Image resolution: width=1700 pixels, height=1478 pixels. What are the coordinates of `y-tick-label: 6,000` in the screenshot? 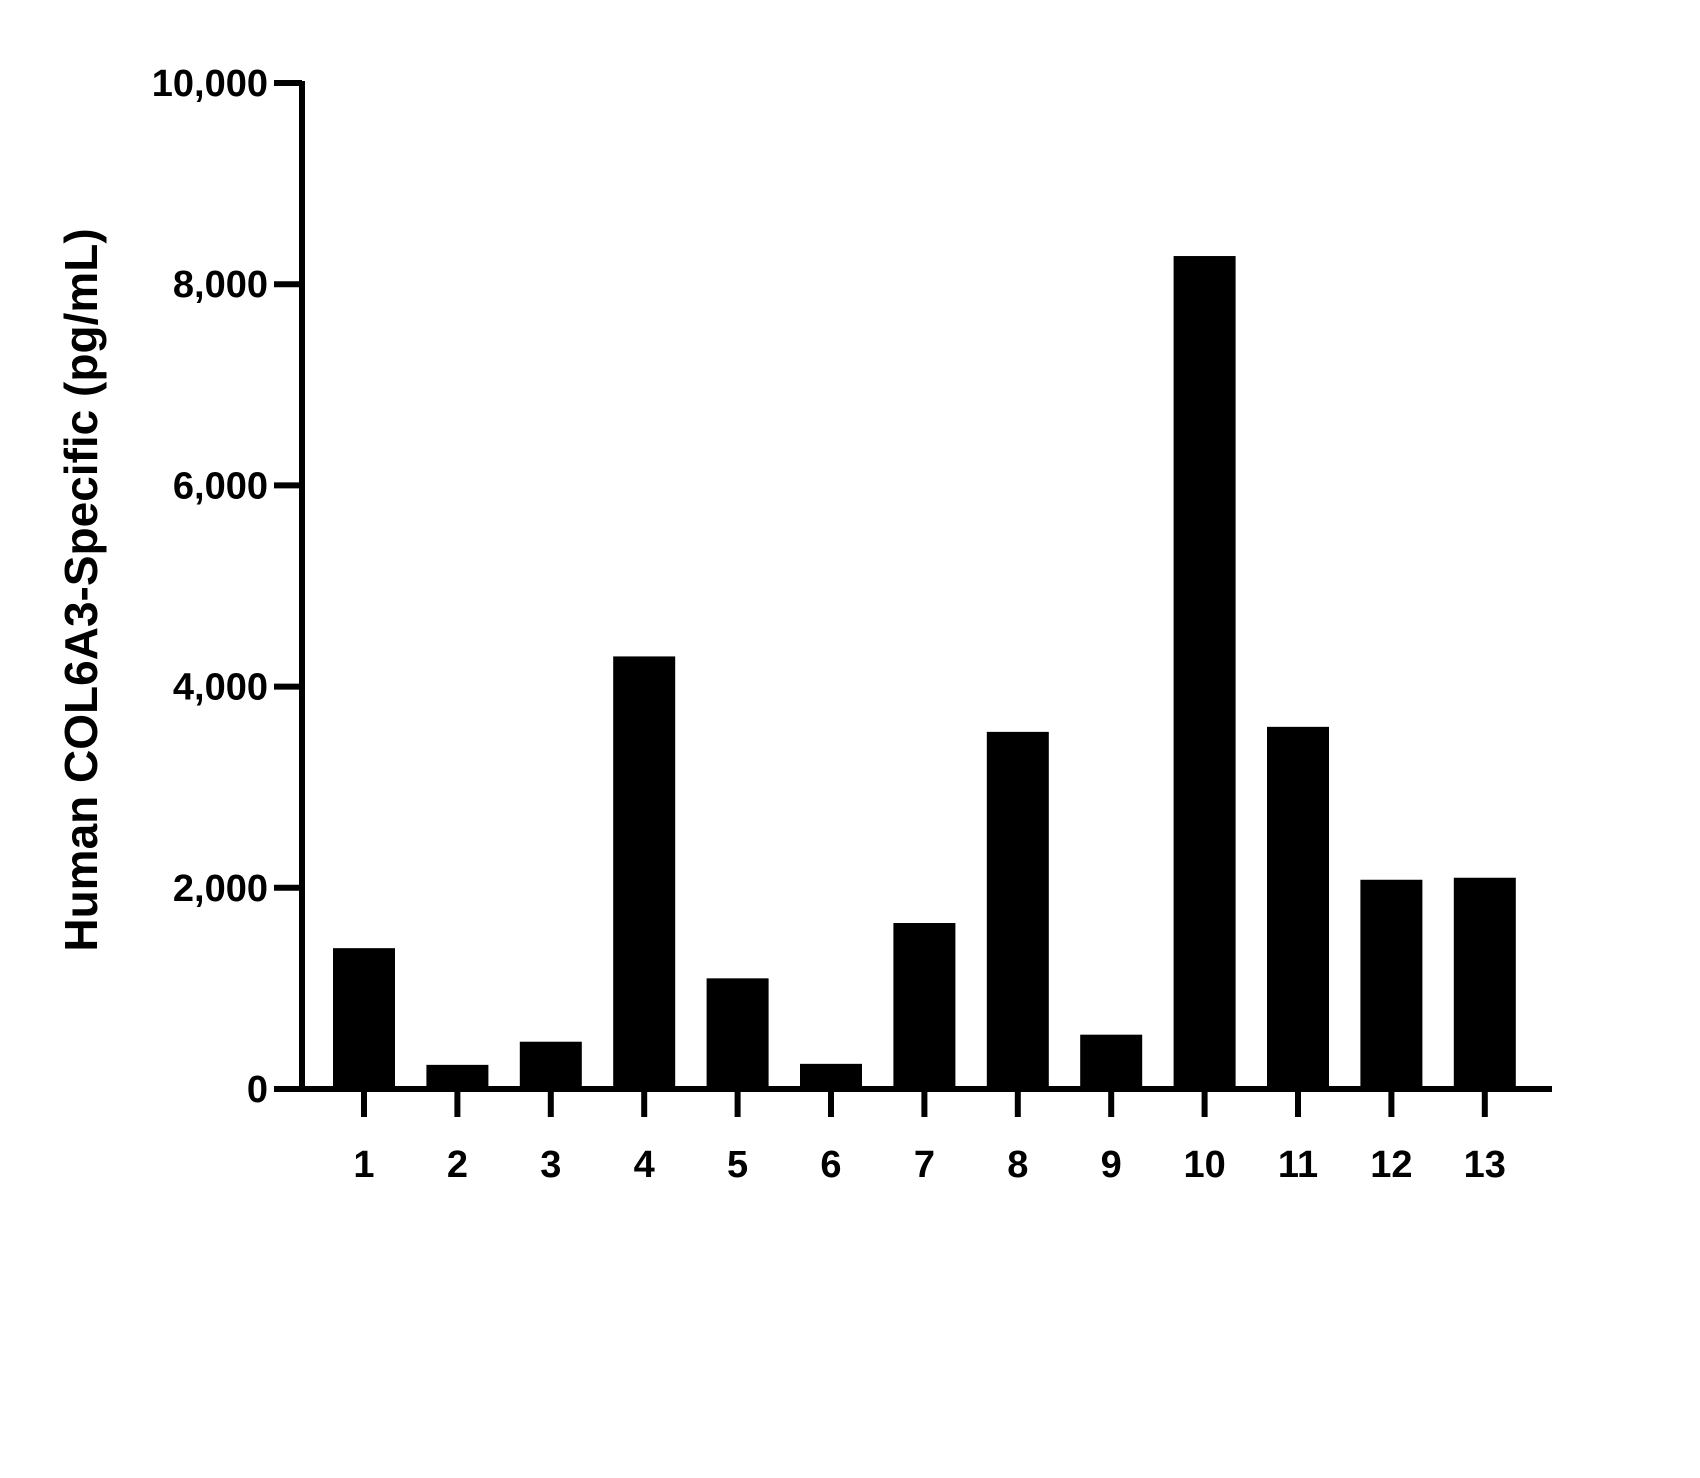 It's located at (220, 486).